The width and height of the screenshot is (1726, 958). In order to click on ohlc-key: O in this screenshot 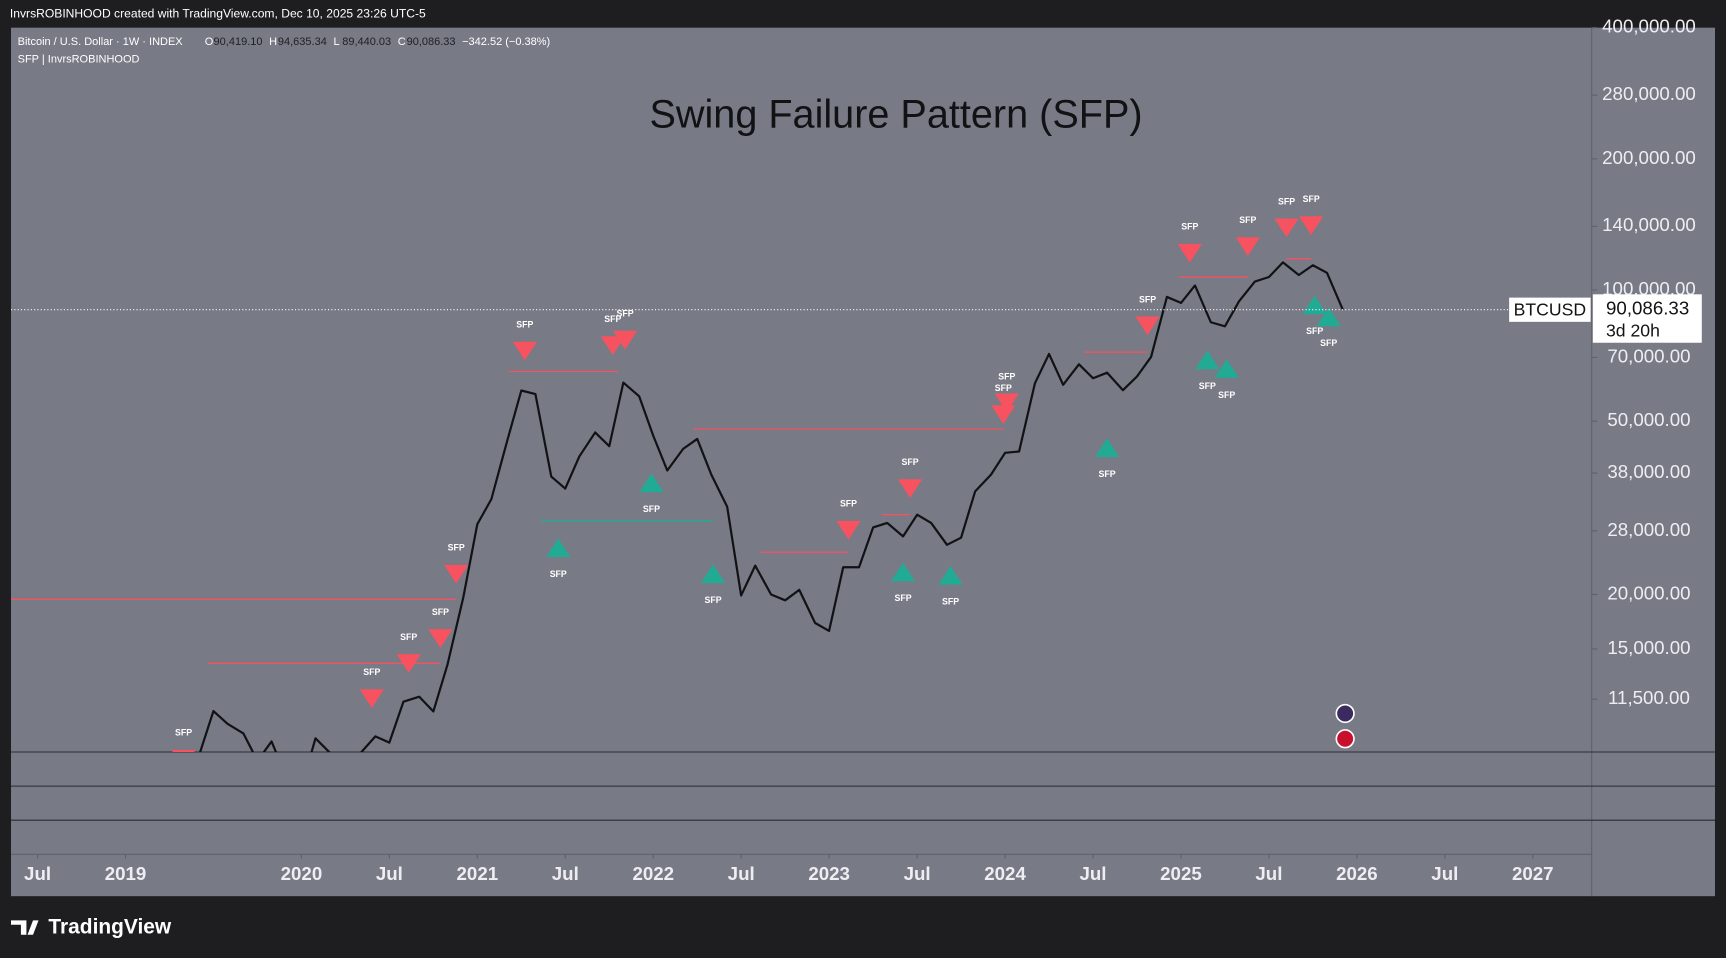, I will do `click(209, 42)`.